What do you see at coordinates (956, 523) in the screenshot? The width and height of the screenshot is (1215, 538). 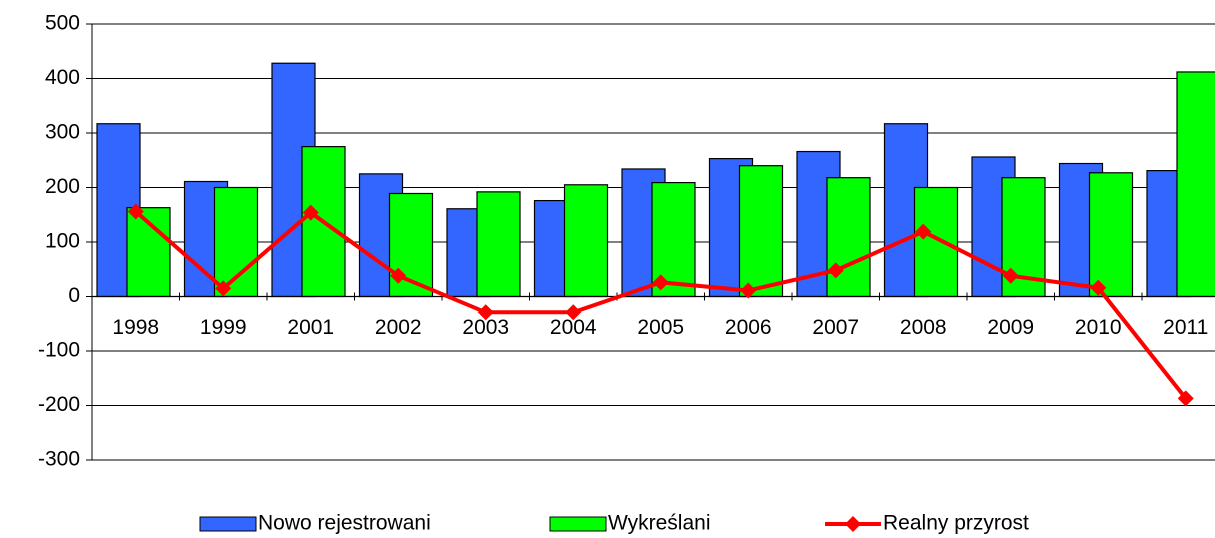 I see `legend-label: Realny przyrost` at bounding box center [956, 523].